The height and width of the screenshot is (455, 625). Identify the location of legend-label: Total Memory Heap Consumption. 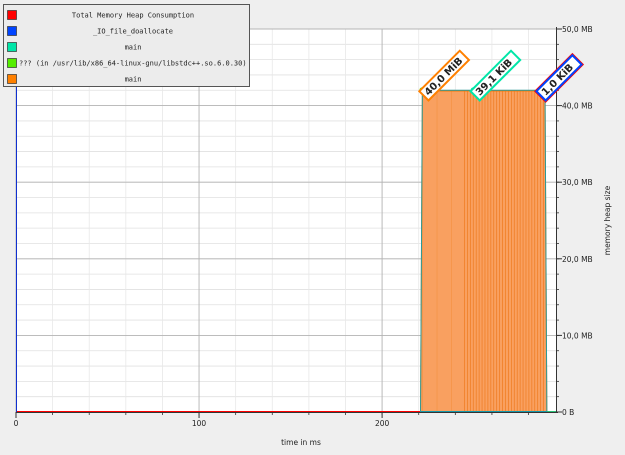
(133, 16).